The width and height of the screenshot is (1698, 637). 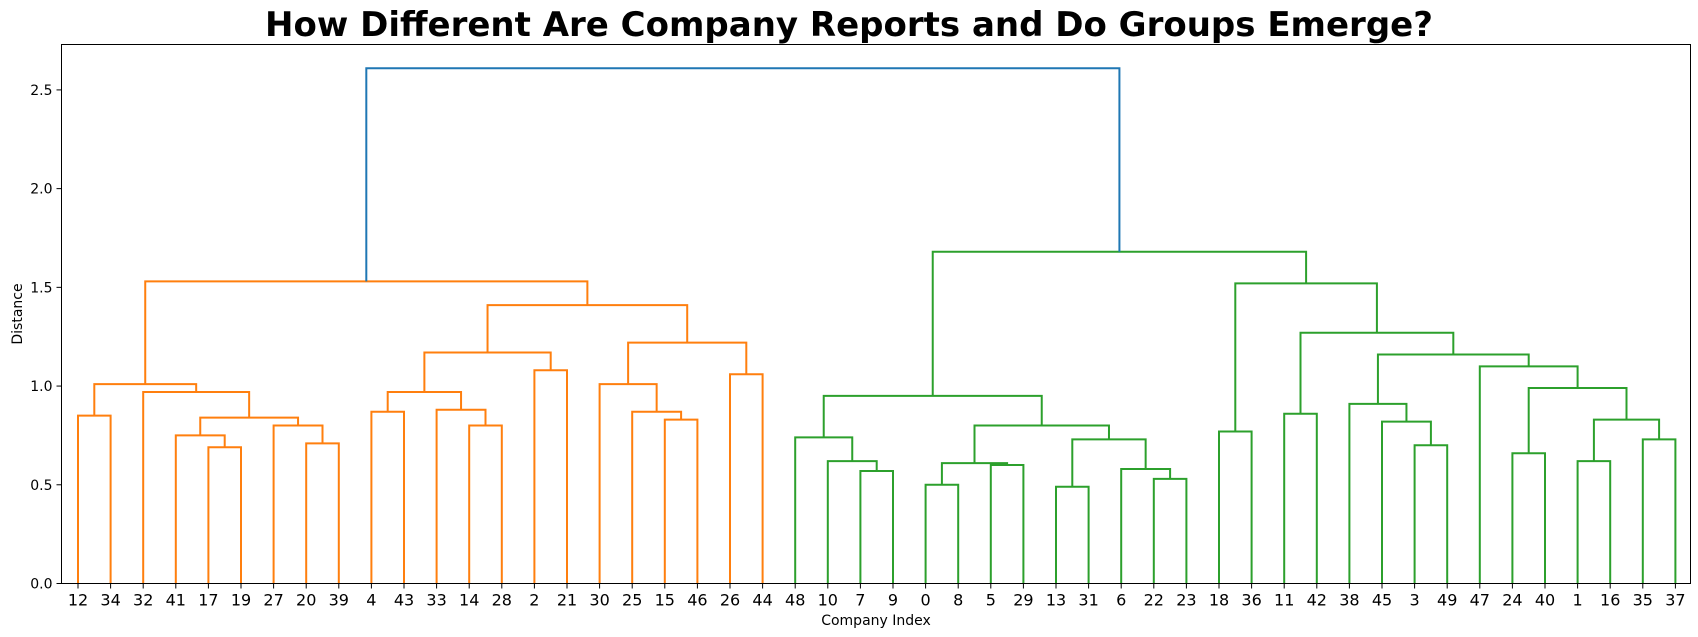 What do you see at coordinates (1023, 600) in the screenshot?
I see `x-tick-label: 29` at bounding box center [1023, 600].